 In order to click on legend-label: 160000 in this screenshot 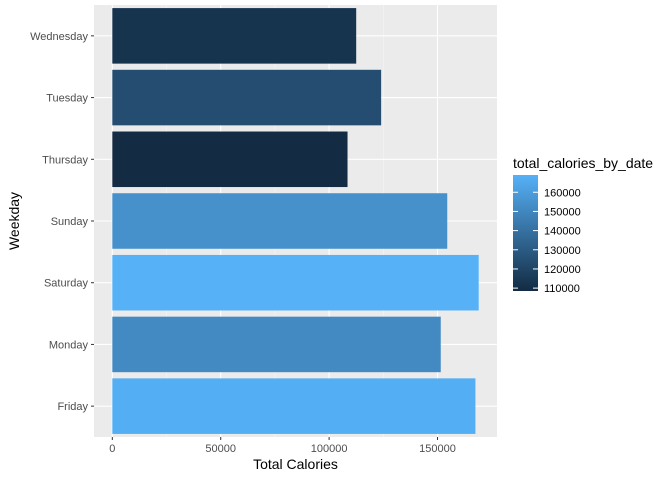, I will do `click(562, 193)`.